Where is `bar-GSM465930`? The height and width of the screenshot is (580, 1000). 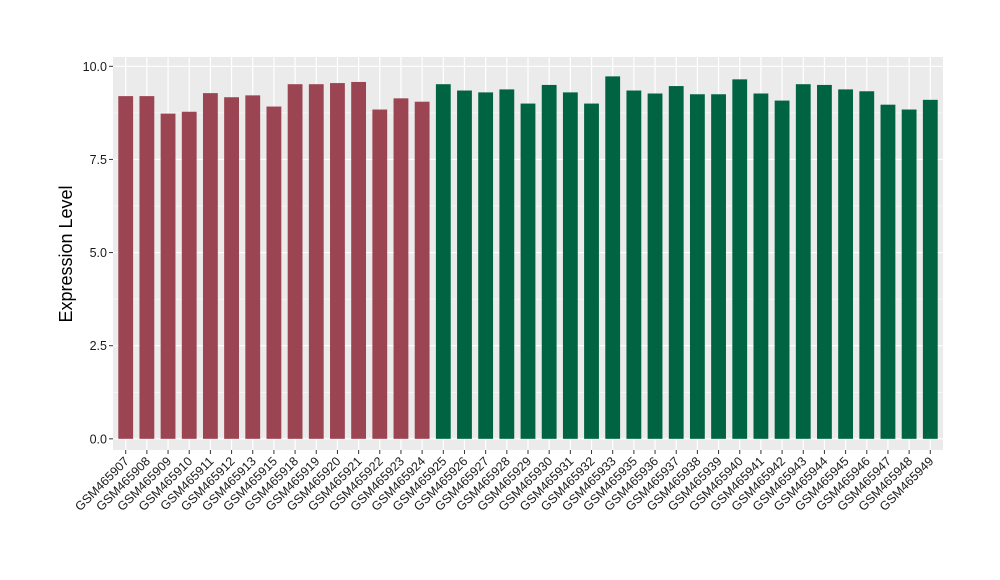
bar-GSM465930 is located at coordinates (549, 261).